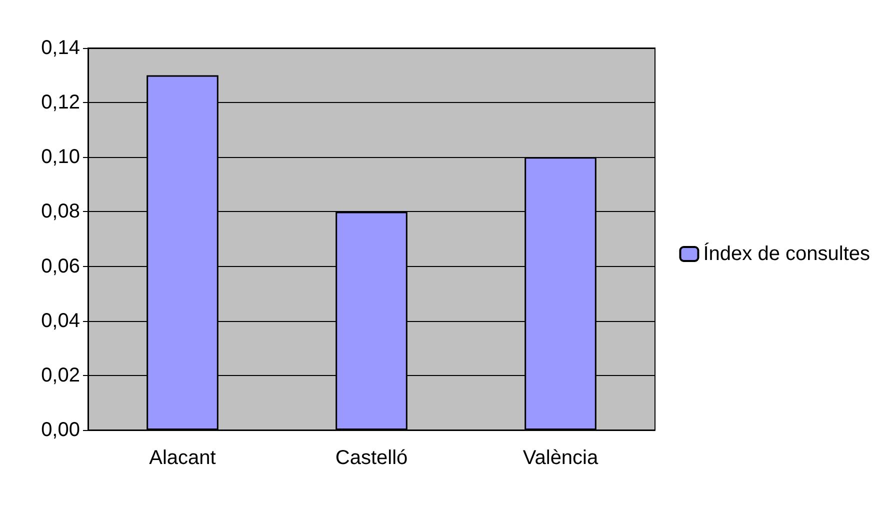 The height and width of the screenshot is (508, 893). Describe the element at coordinates (60, 103) in the screenshot. I see `y-tick-label: 0,12` at that location.